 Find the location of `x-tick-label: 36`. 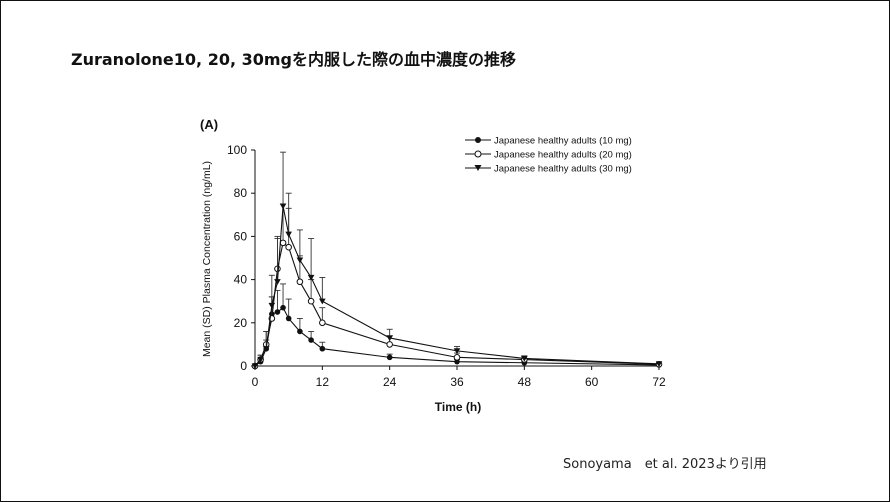

x-tick-label: 36 is located at coordinates (457, 382).